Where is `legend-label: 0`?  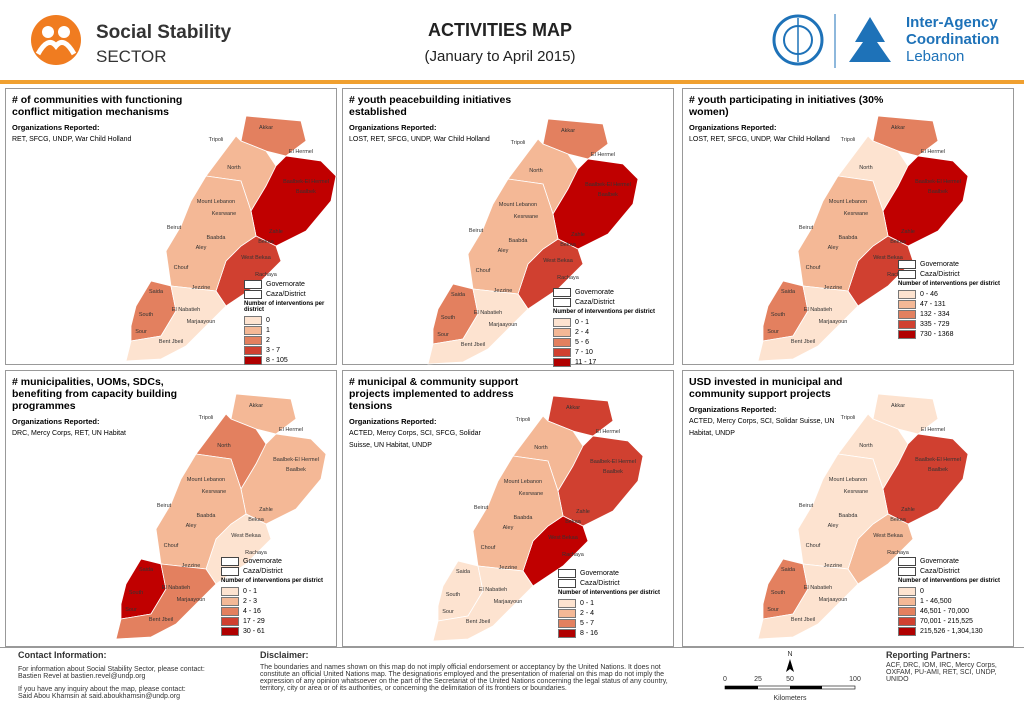 legend-label: 0 is located at coordinates (922, 591).